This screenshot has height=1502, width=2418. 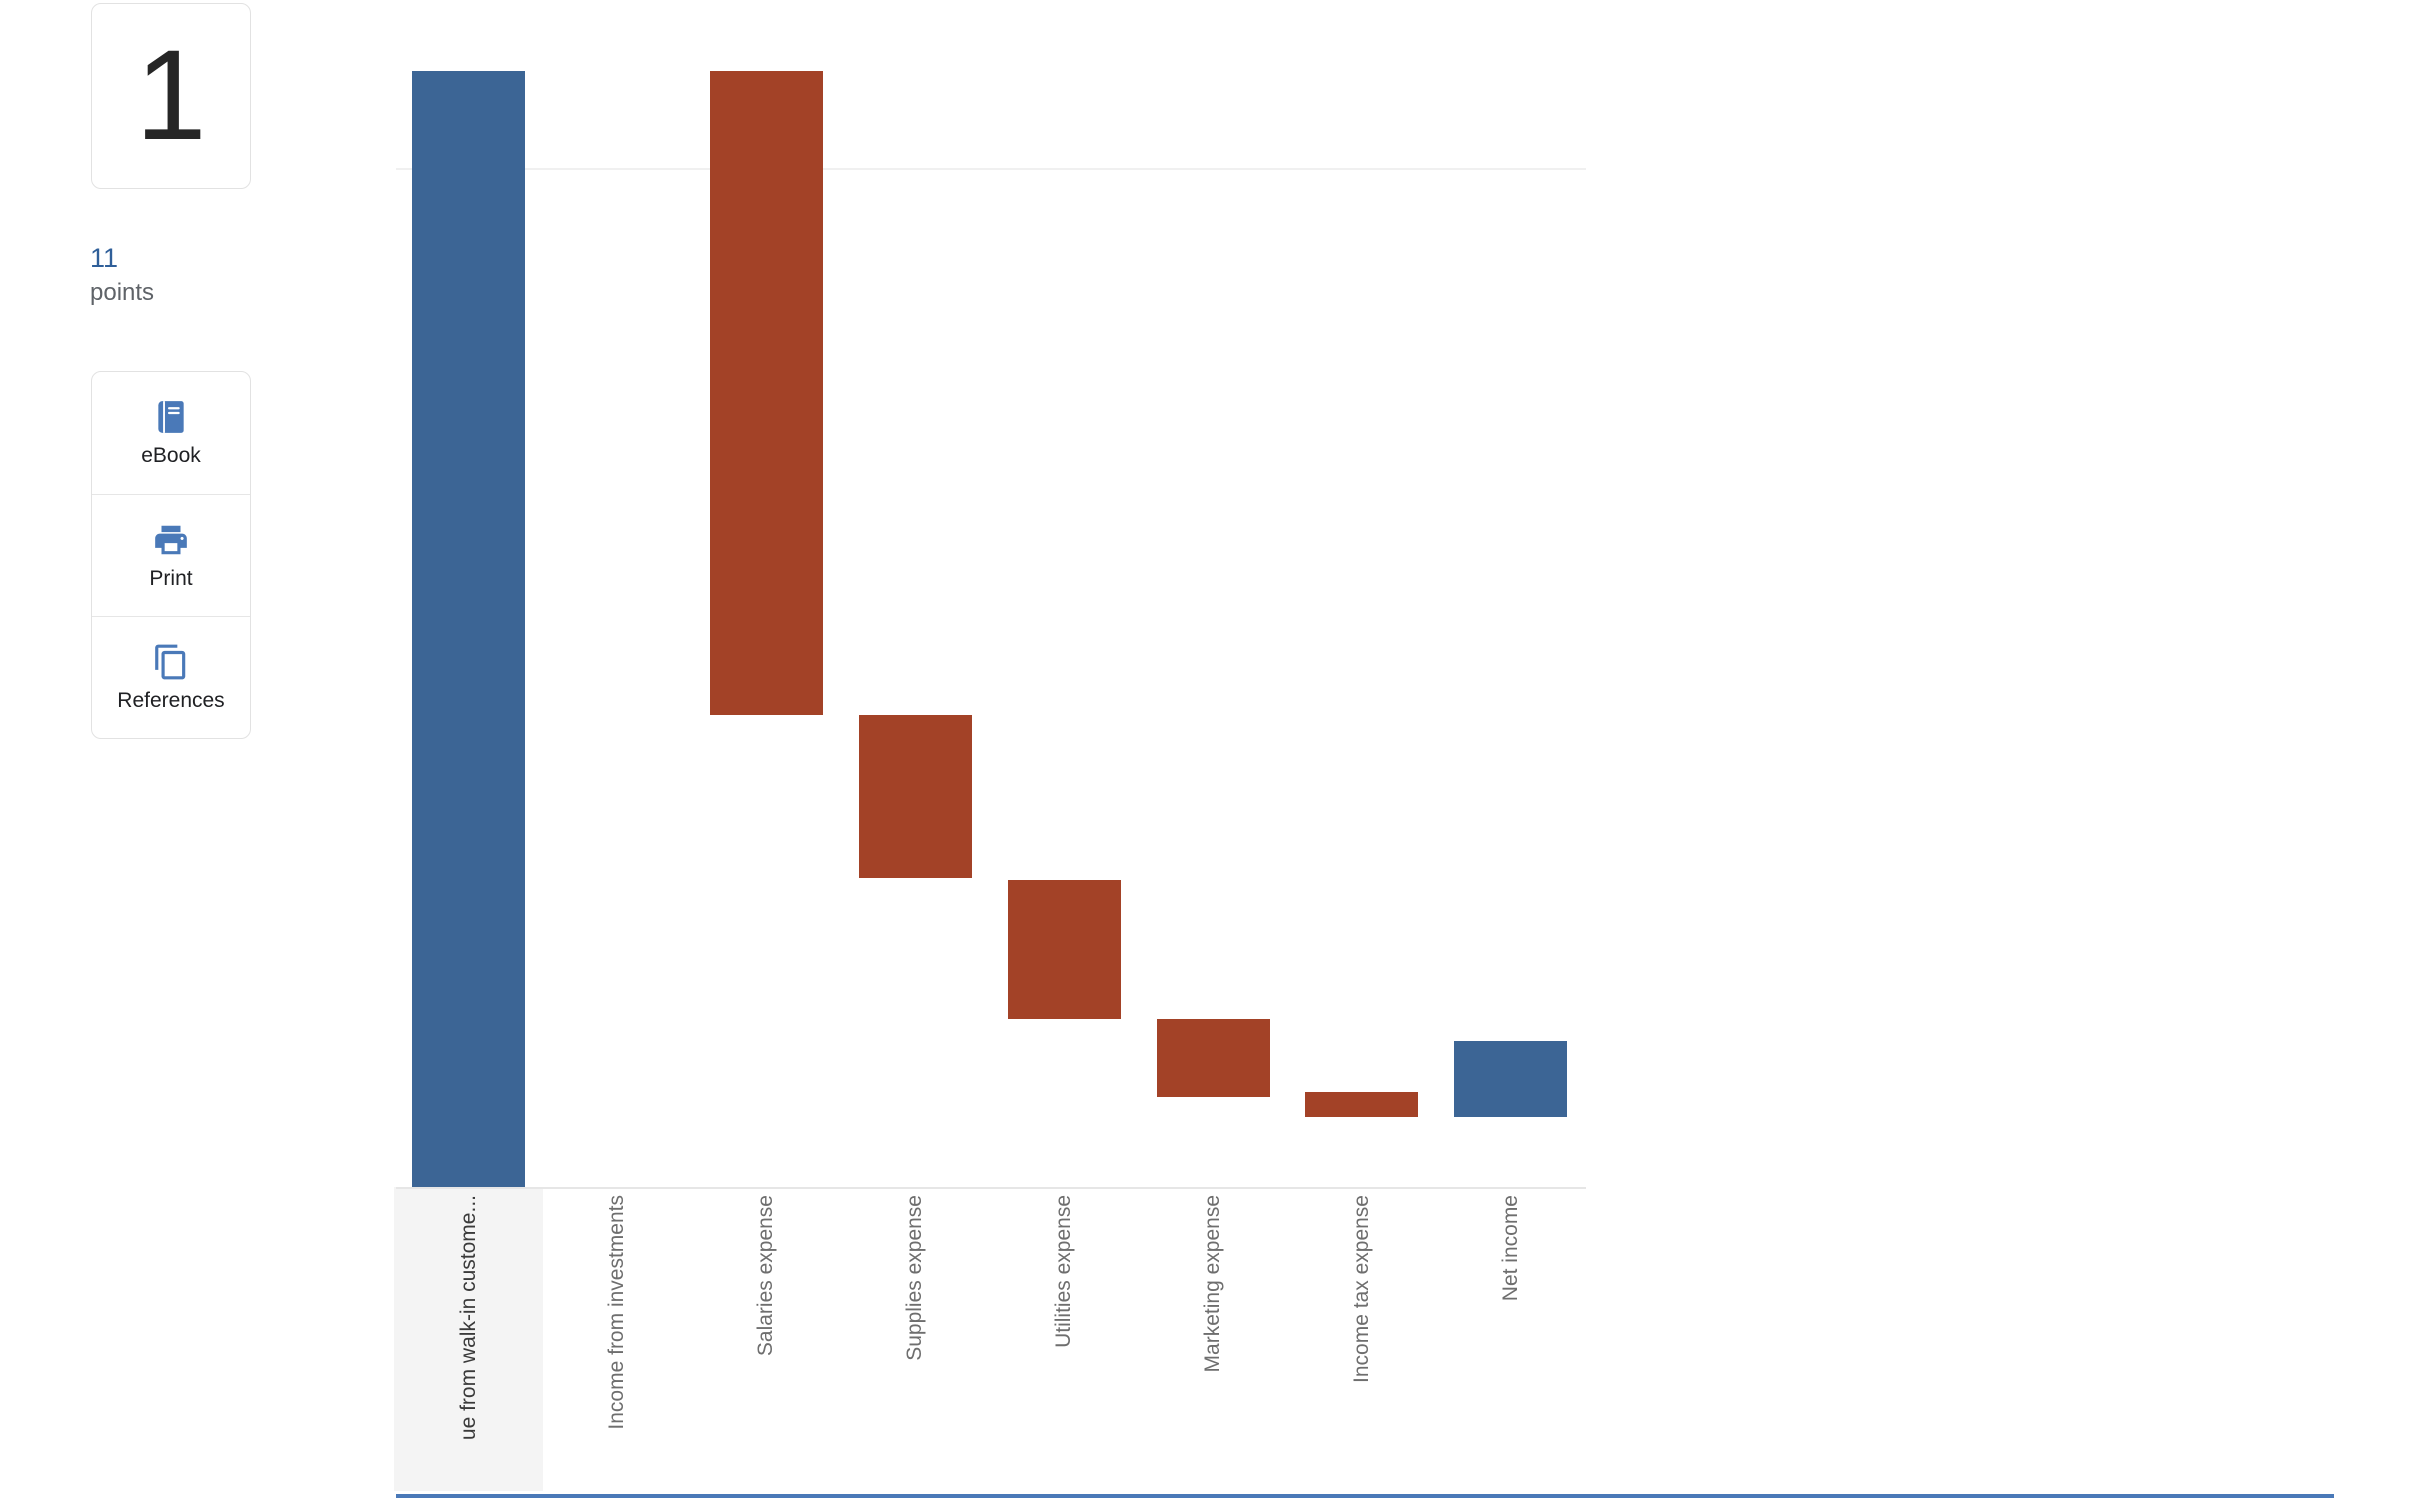 What do you see at coordinates (171, 417) in the screenshot?
I see `ebook-icon` at bounding box center [171, 417].